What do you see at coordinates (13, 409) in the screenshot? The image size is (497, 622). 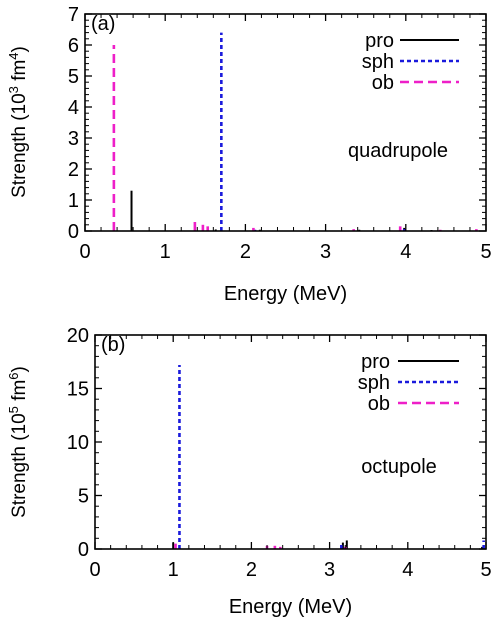 I see `y-axis-label-exp1: 5` at bounding box center [13, 409].